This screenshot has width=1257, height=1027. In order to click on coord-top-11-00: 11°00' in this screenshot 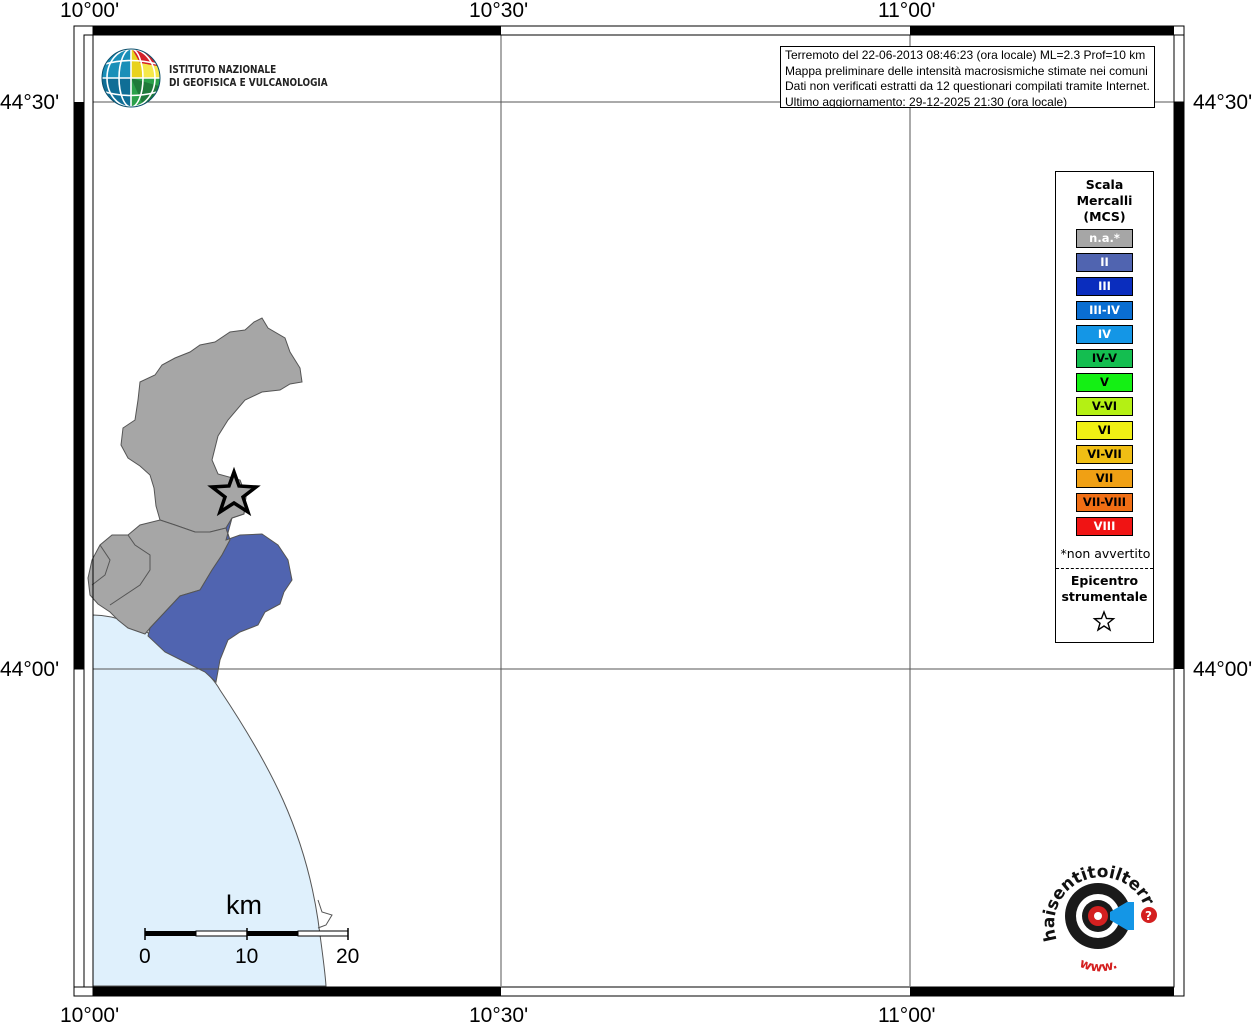, I will do `click(907, 11)`.